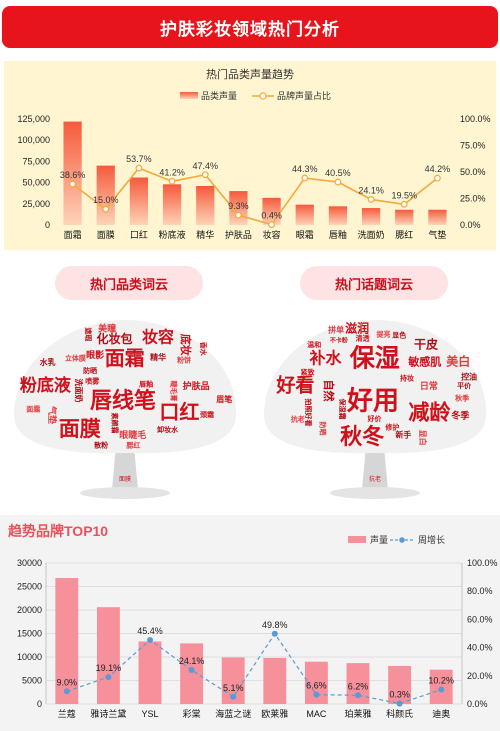 This screenshot has width=500, height=731. Describe the element at coordinates (172, 172) in the screenshot. I see `data-label-share: 41.2%` at that location.